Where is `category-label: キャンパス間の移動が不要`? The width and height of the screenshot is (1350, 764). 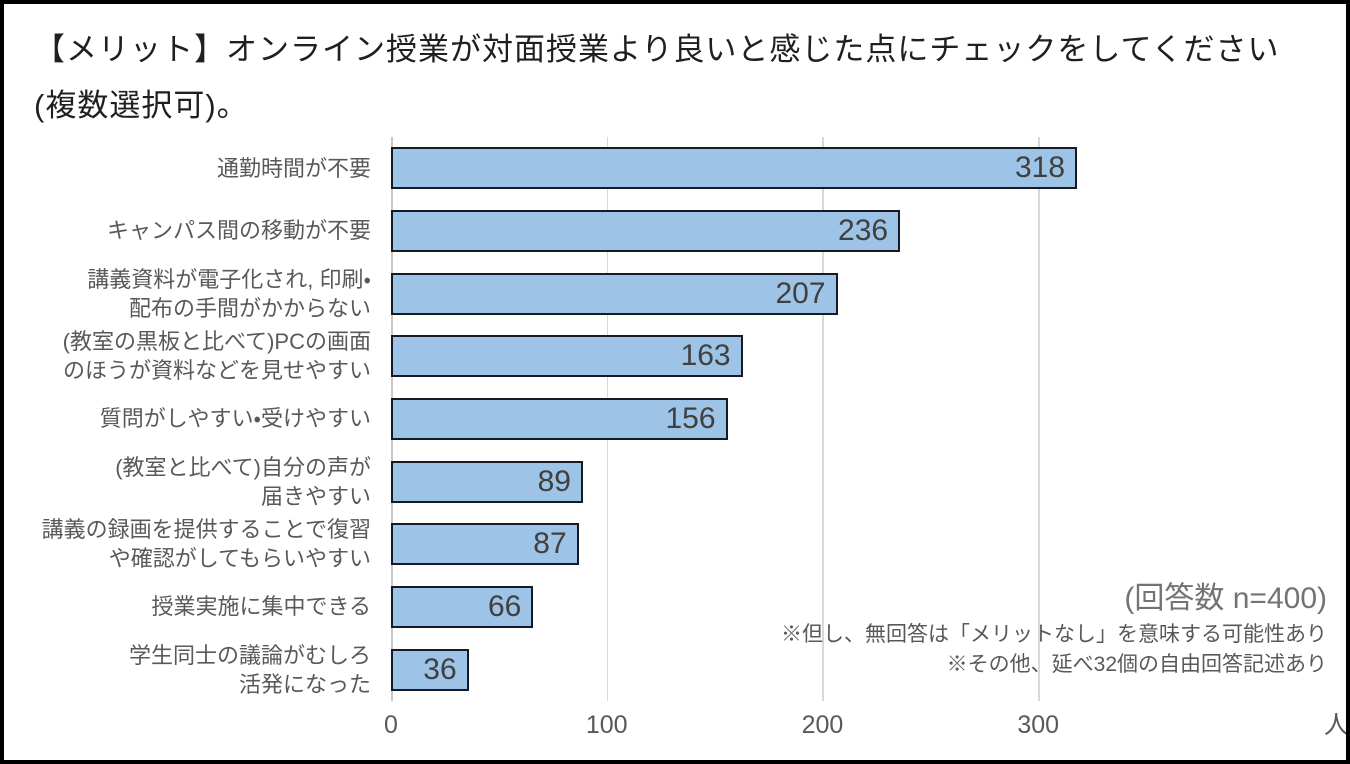
category-label: キャンパス間の移動が不要 is located at coordinates (238, 231).